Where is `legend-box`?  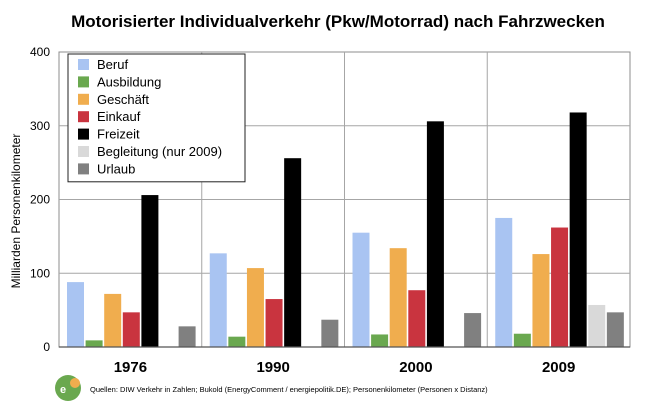 legend-box is located at coordinates (156, 118).